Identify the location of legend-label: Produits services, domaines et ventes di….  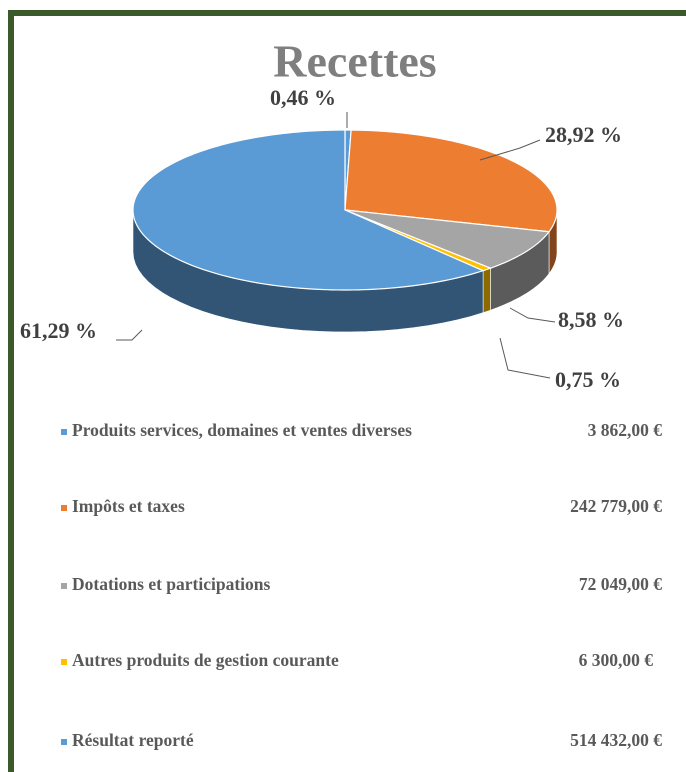
(242, 430).